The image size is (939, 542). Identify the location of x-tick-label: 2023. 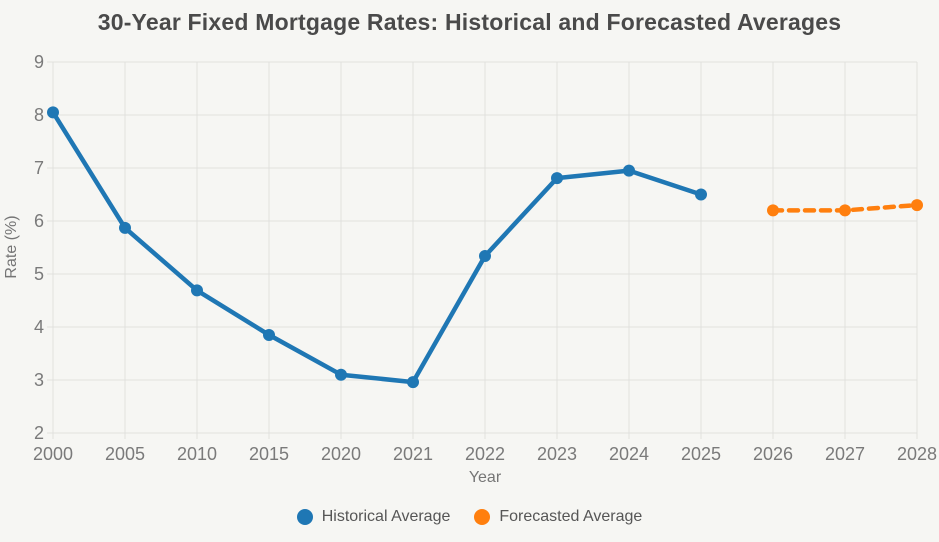
(557, 454).